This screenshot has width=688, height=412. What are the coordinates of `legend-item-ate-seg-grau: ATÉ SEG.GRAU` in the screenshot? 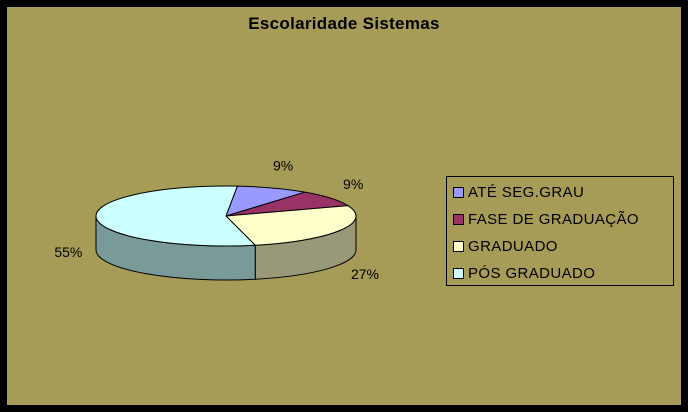 It's located at (563, 192).